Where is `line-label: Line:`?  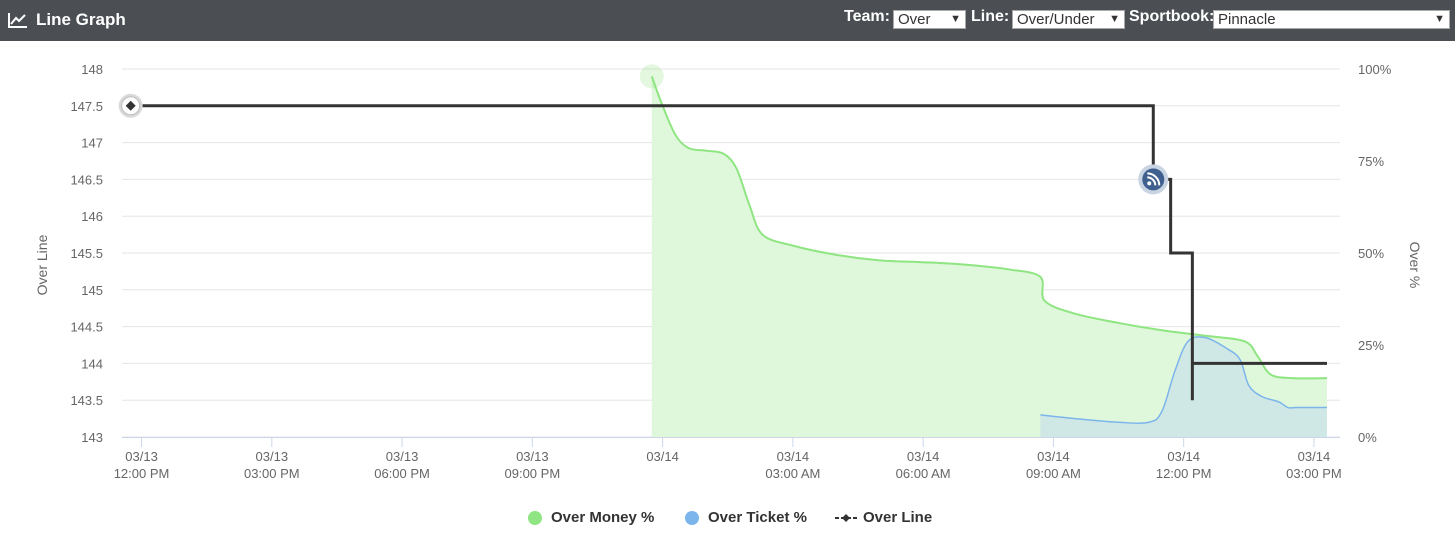 line-label: Line: is located at coordinates (990, 16).